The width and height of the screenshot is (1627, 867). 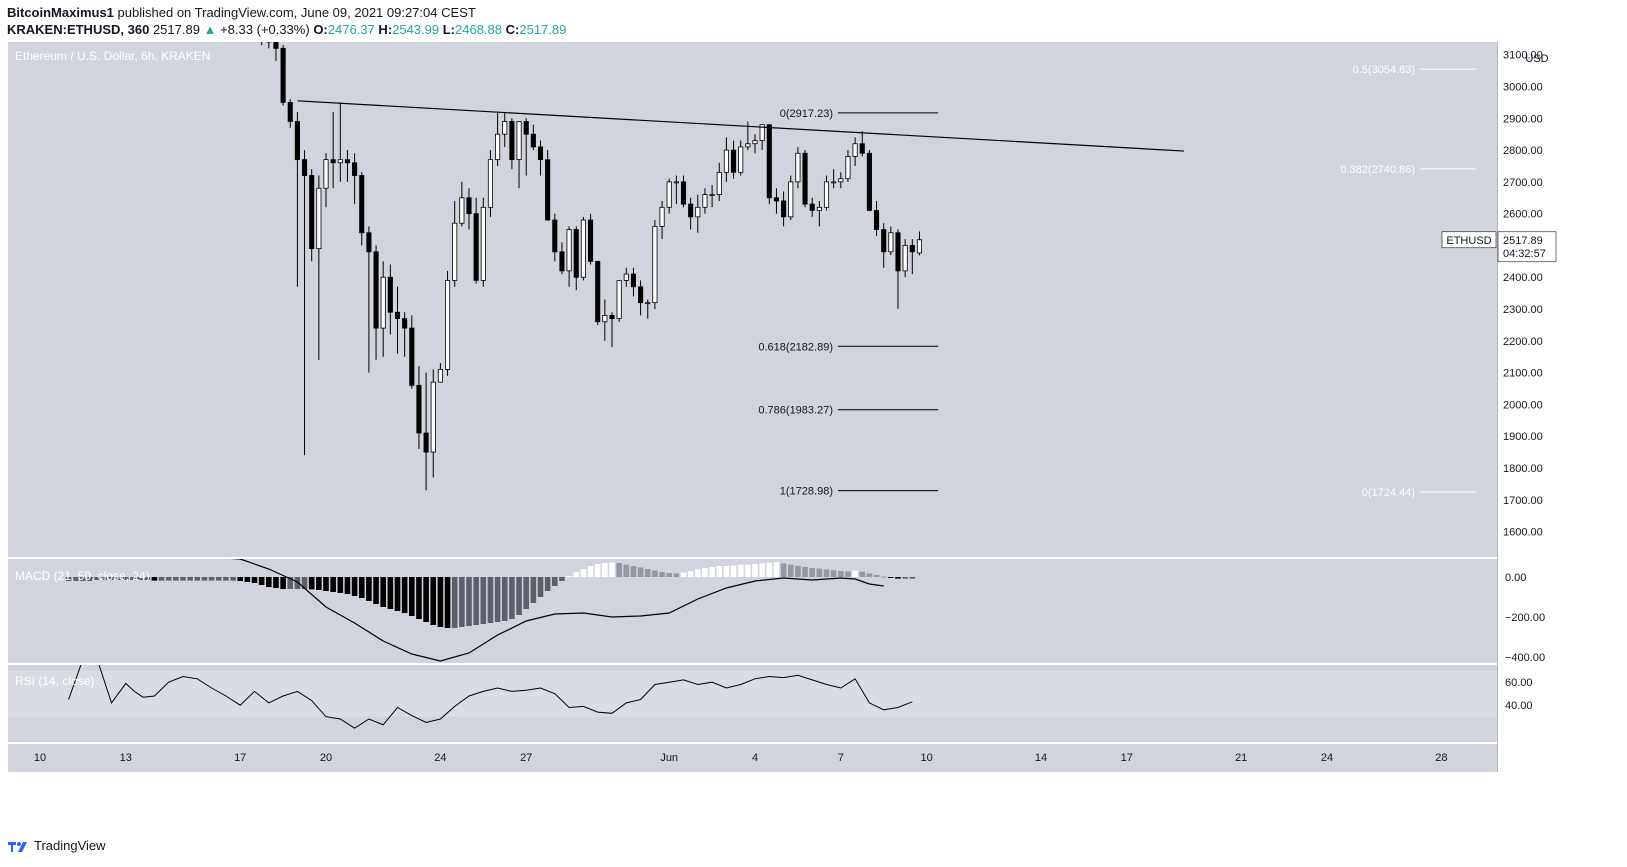 What do you see at coordinates (490, 697) in the screenshot?
I see `rsi-line` at bounding box center [490, 697].